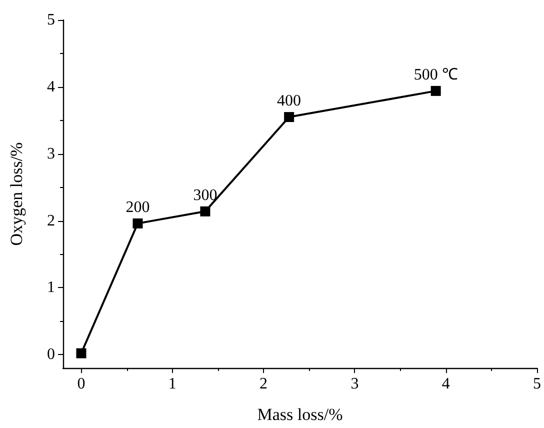 The width and height of the screenshot is (544, 428). Describe the element at coordinates (172, 384) in the screenshot. I see `x-tick-label: 1` at that location.